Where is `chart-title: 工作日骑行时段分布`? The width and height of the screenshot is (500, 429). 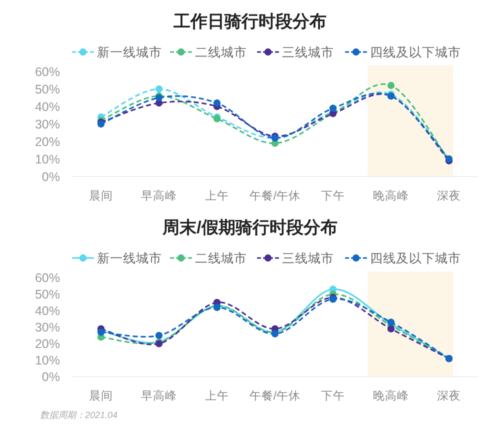
chart-title: 工作日骑行时段分布 is located at coordinates (249, 21).